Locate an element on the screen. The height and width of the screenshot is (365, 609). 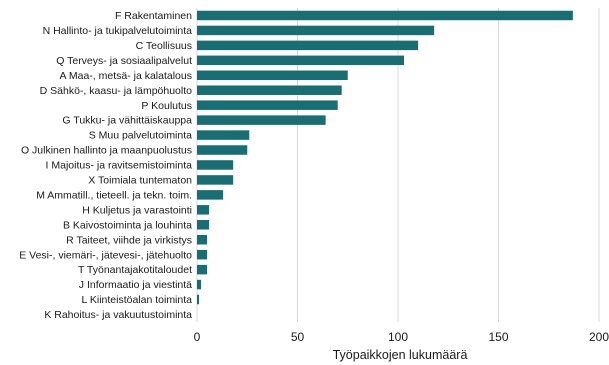
category-label: K Rahoitus- ja vakuutustoiminta is located at coordinates (118, 315).